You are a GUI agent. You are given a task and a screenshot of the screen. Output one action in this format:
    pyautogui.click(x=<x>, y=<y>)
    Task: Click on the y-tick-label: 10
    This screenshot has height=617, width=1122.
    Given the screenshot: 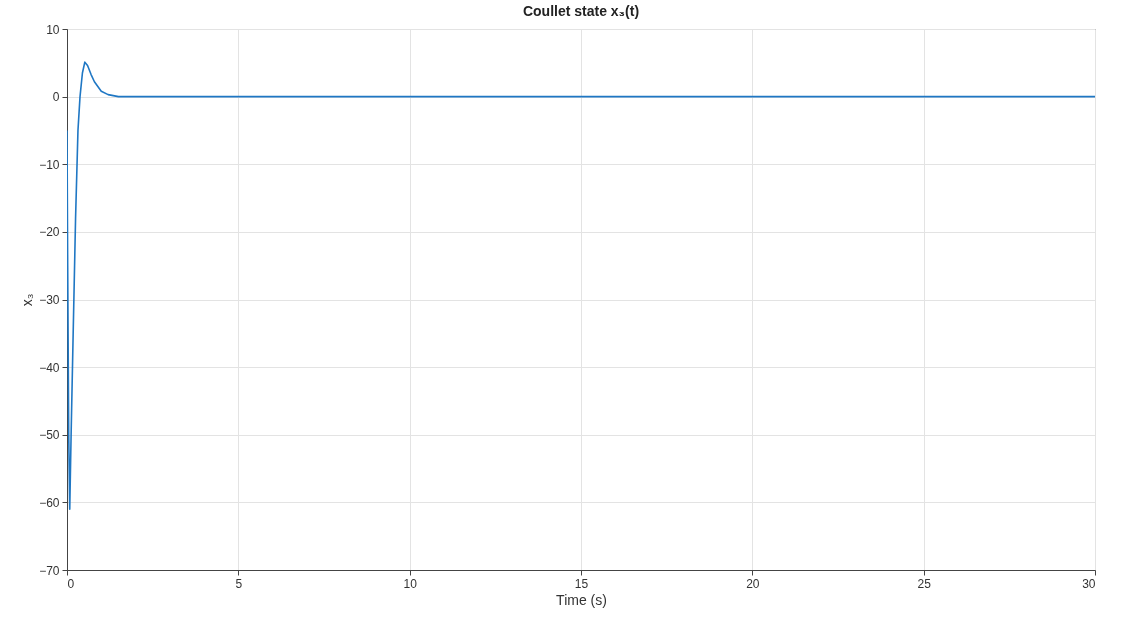 What is the action you would take?
    pyautogui.click(x=53, y=29)
    